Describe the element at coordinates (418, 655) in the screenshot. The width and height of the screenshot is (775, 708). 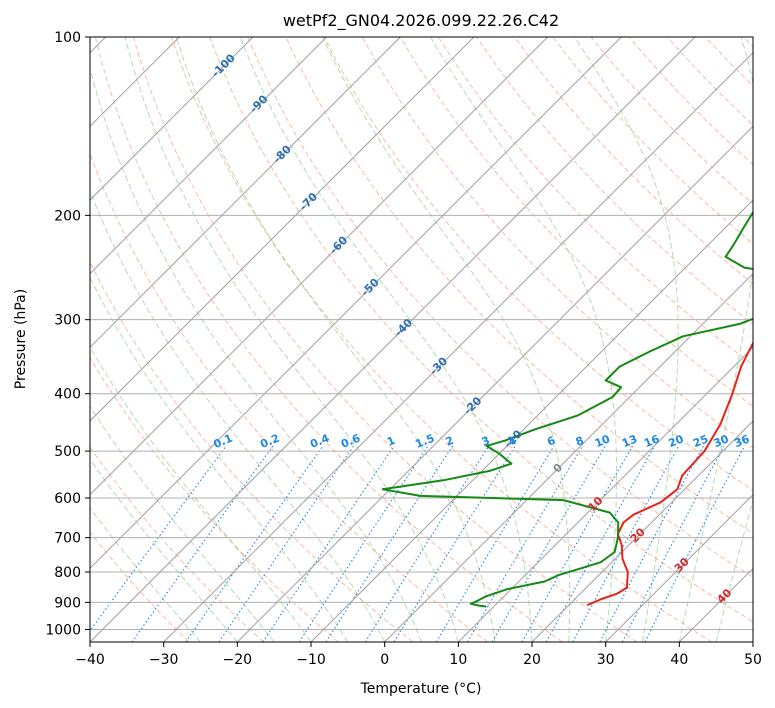
I see `x-axis: −40 −30 −20 −10 0 10 20 30 40 50` at that location.